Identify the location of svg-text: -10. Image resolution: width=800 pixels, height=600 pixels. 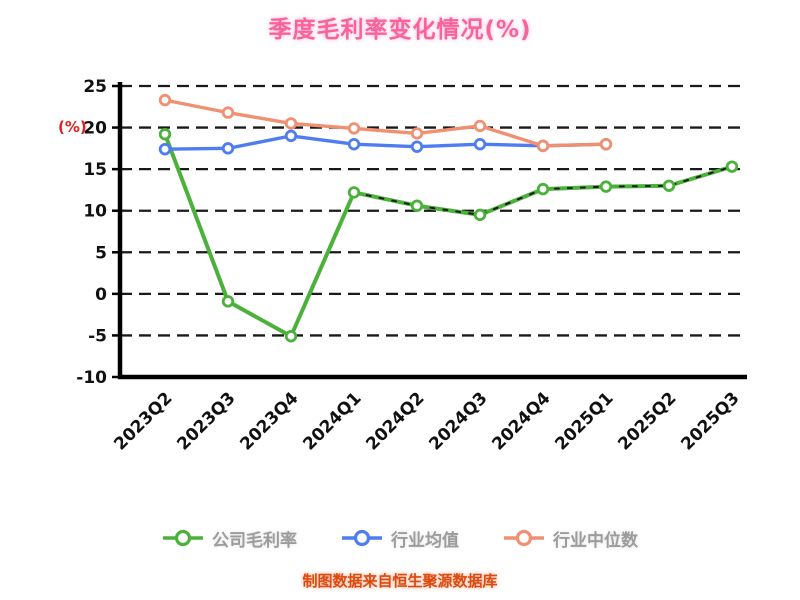
(91, 378).